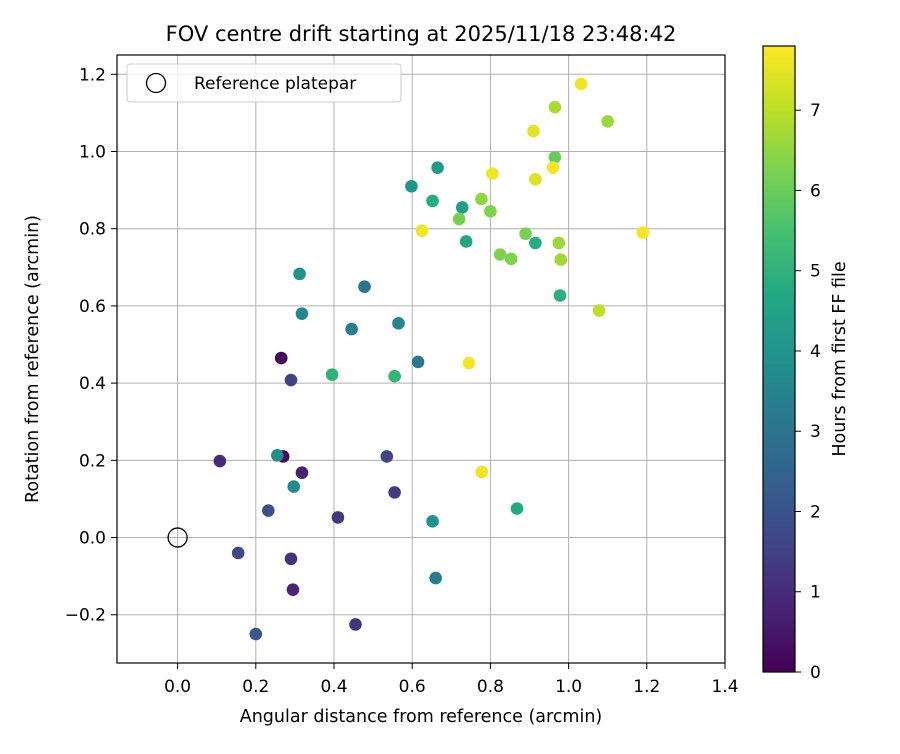 This screenshot has height=754, width=900. I want to click on x-tick-label: 0.0, so click(177, 687).